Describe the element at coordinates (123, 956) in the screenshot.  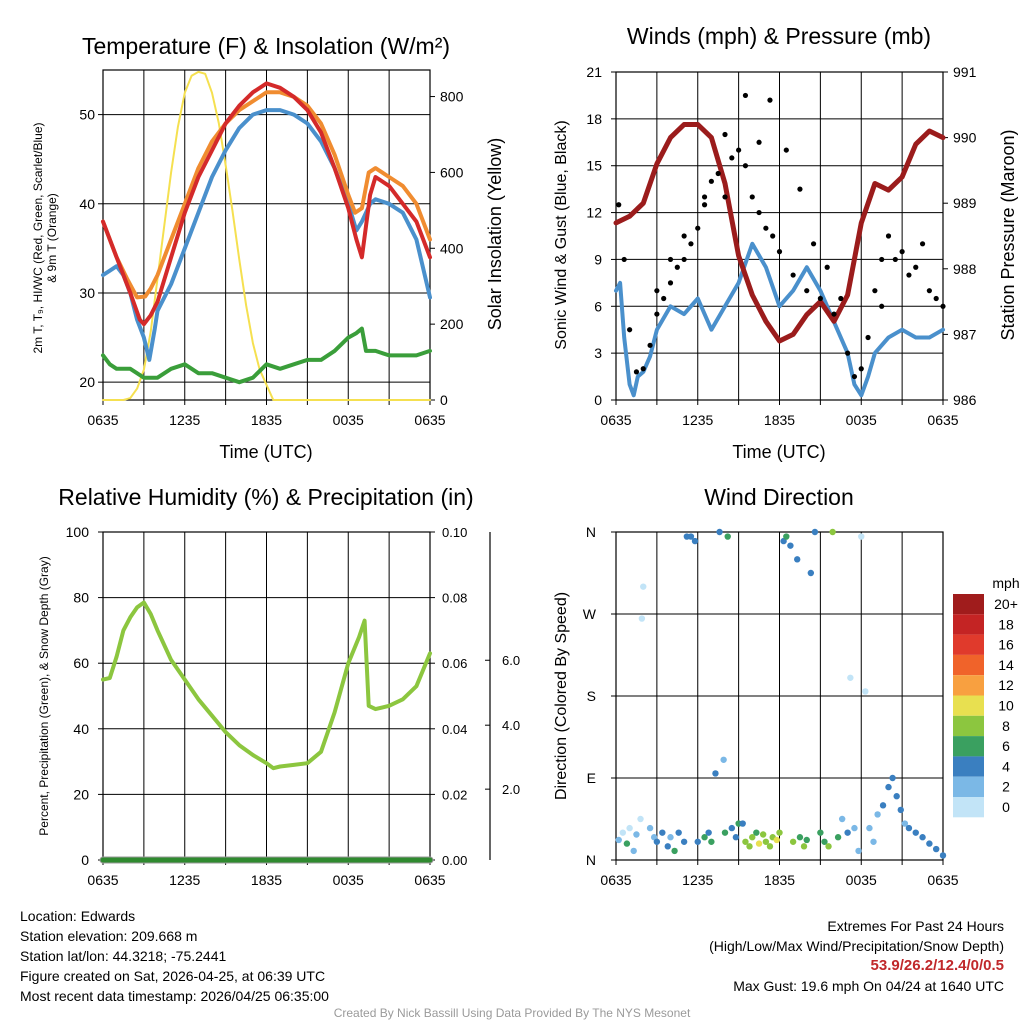
I see `station-latlon: Station lat/lon: 44.3218; -75.2441` at that location.